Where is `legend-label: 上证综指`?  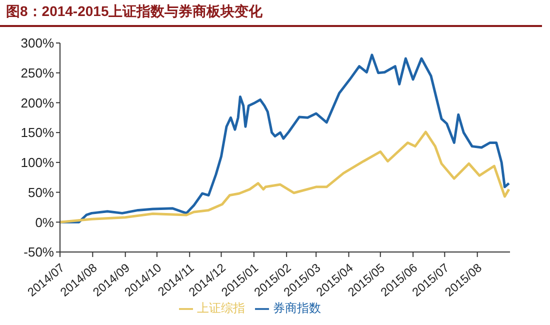
legend-label: 上证综指 is located at coordinates (221, 308).